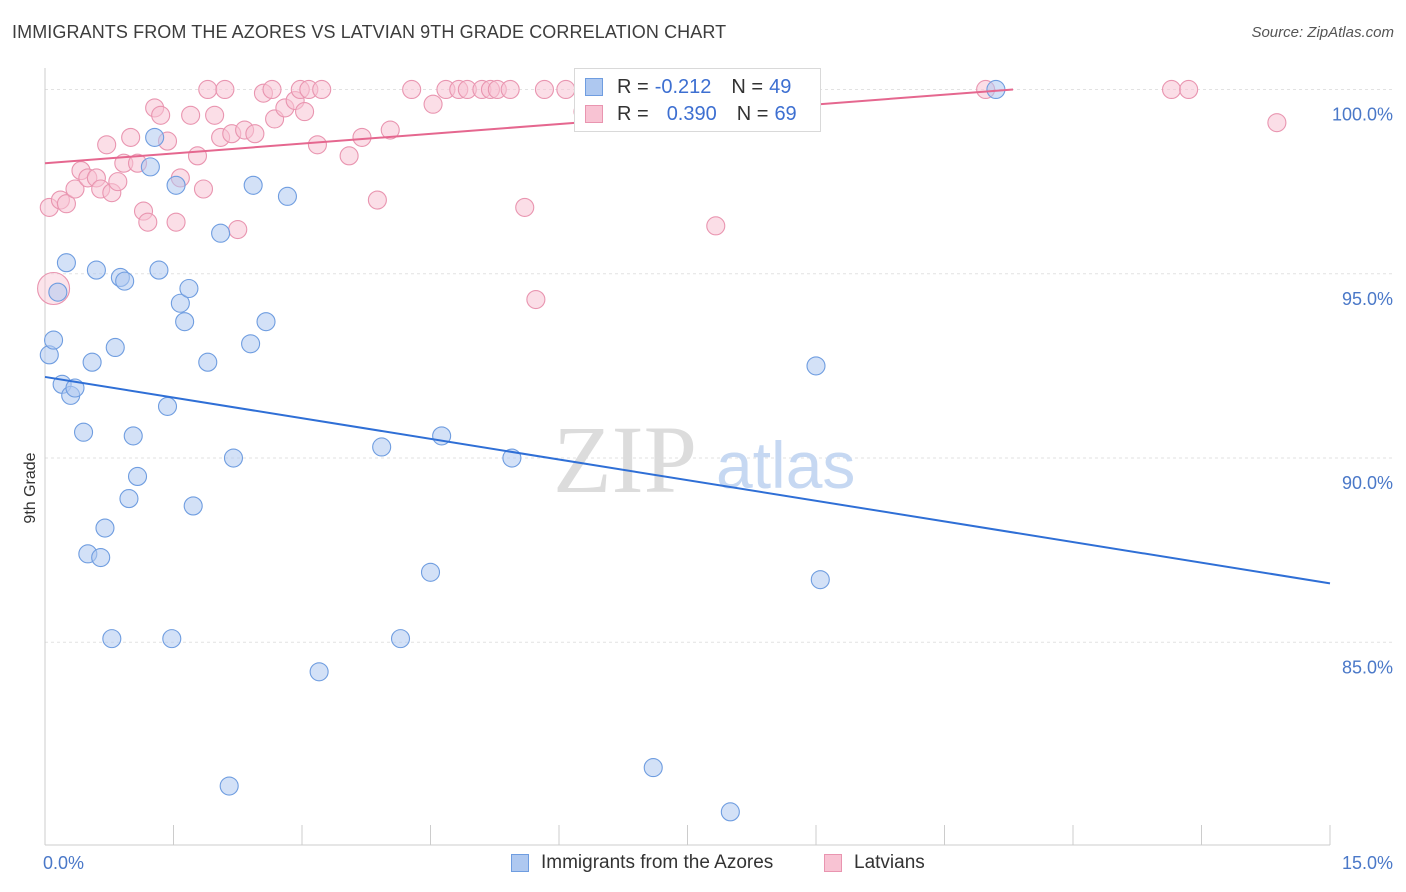 The image size is (1406, 892). I want to click on stats-row-azores: R = -0.212 N = 49, so click(688, 87).